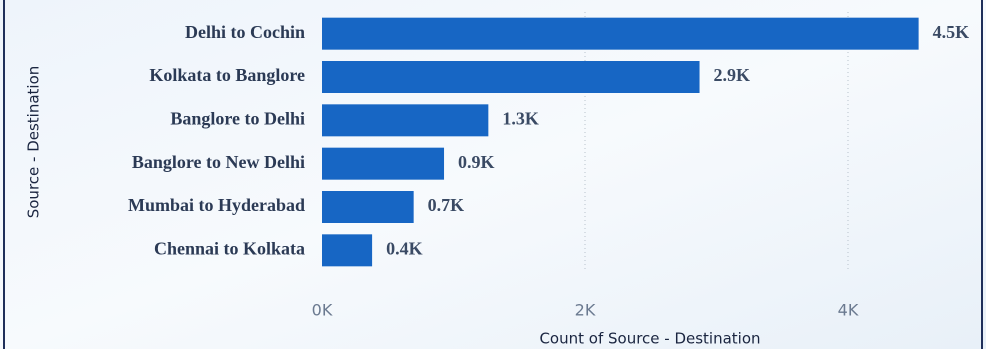 This screenshot has height=349, width=986. What do you see at coordinates (245, 32) in the screenshot?
I see `category-label: Delhi to Cochin` at bounding box center [245, 32].